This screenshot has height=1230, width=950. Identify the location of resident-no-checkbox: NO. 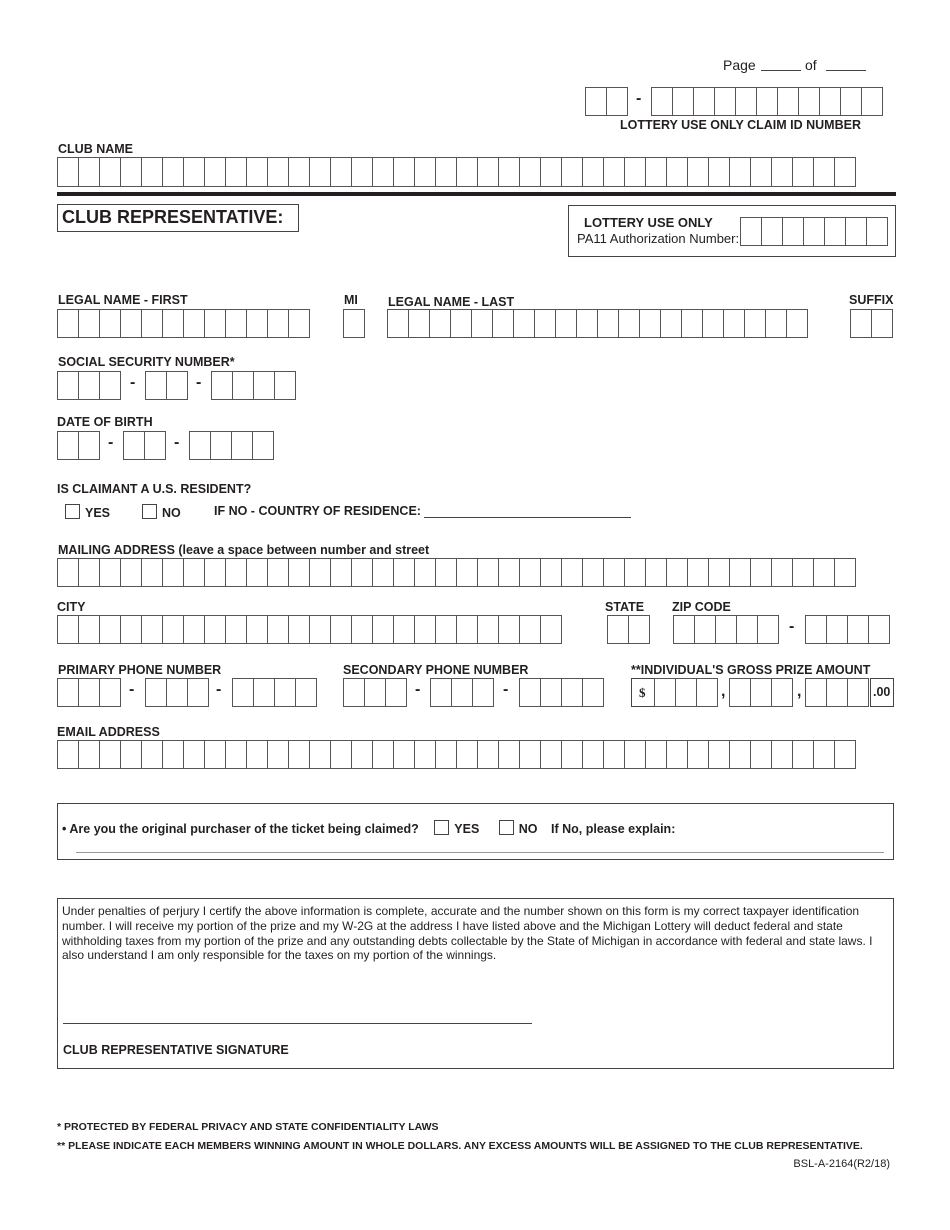
(161, 512).